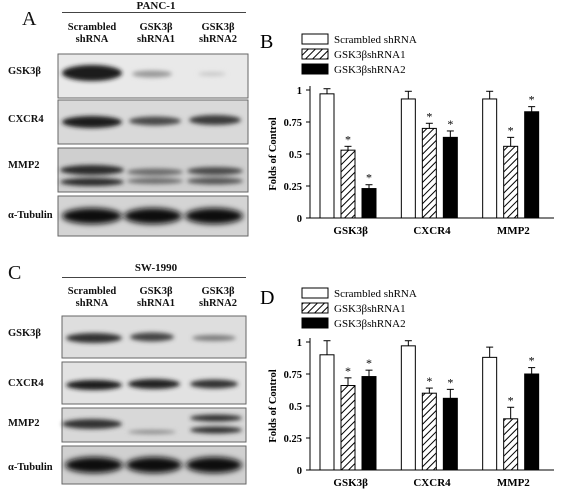 The width and height of the screenshot is (566, 497). Describe the element at coordinates (154, 400) in the screenshot. I see `western-blot-c` at that location.